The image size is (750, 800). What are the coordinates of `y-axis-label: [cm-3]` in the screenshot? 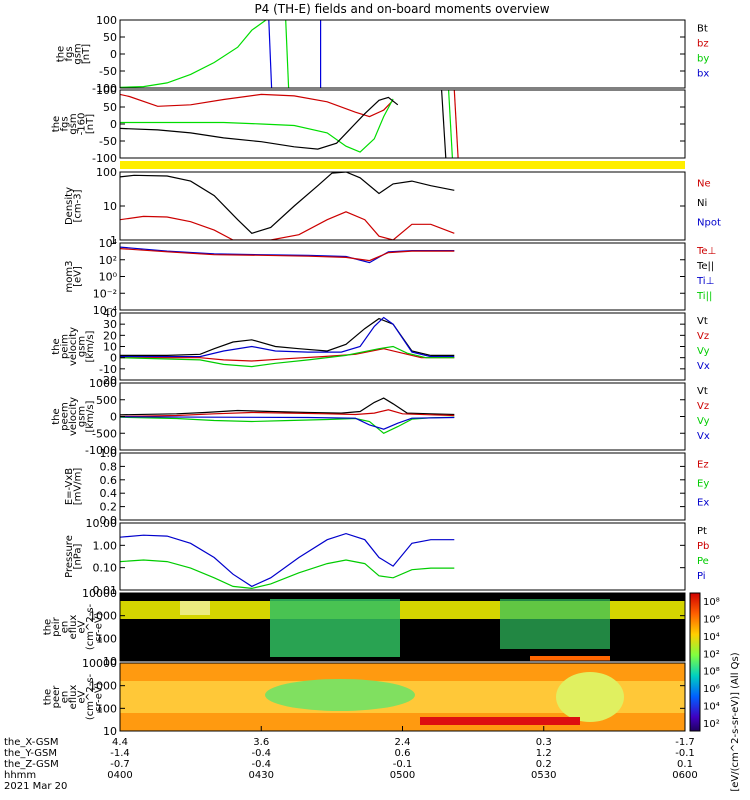 It's located at (77, 205).